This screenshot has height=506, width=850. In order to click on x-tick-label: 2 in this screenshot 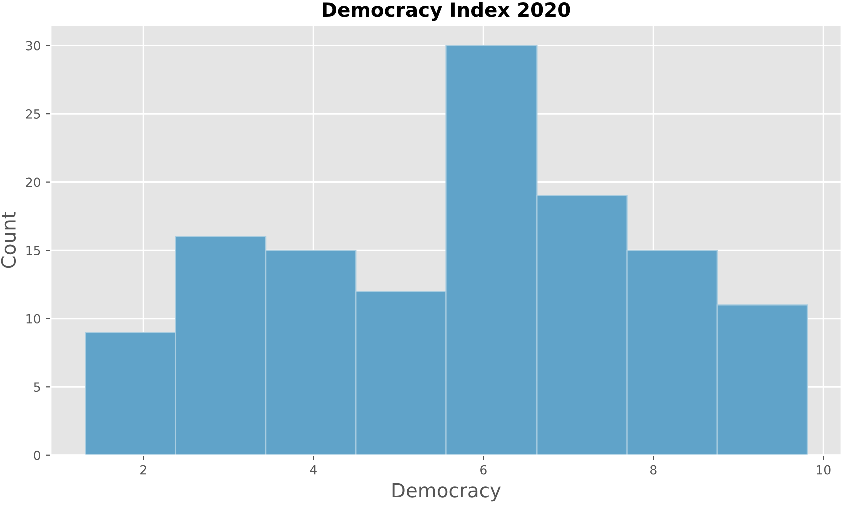, I will do `click(143, 470)`.